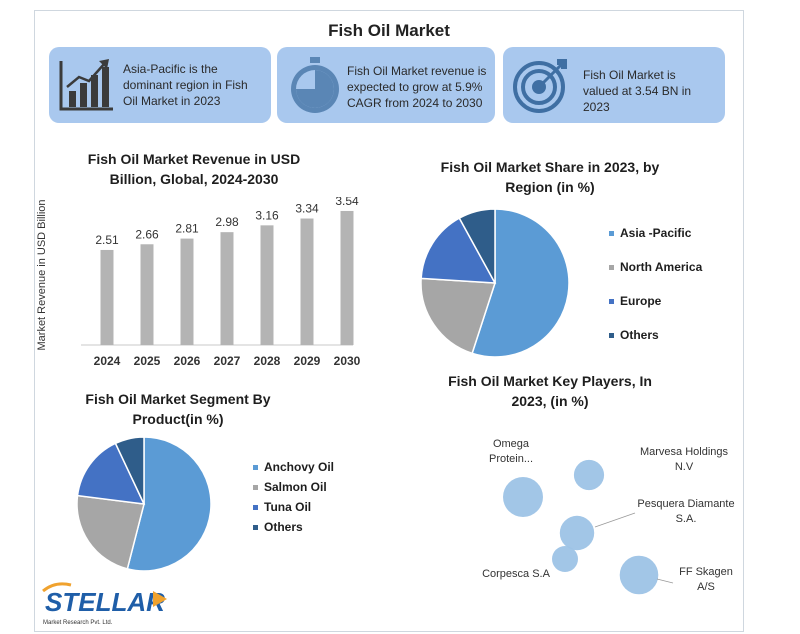 This screenshot has height=634, width=800. What do you see at coordinates (307, 209) in the screenshot?
I see `data-label-2029: 3.34` at bounding box center [307, 209].